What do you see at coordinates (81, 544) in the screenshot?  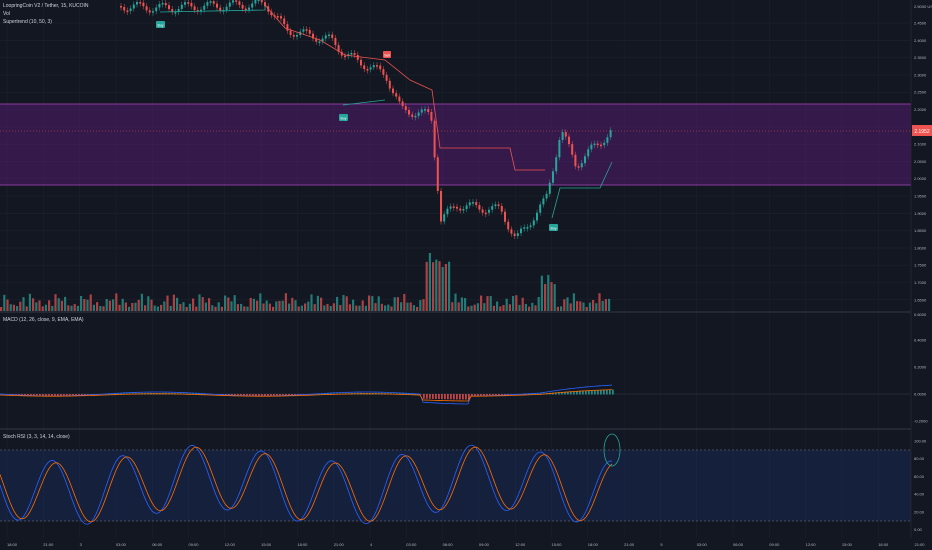 I see `time-tick-label: 3` at bounding box center [81, 544].